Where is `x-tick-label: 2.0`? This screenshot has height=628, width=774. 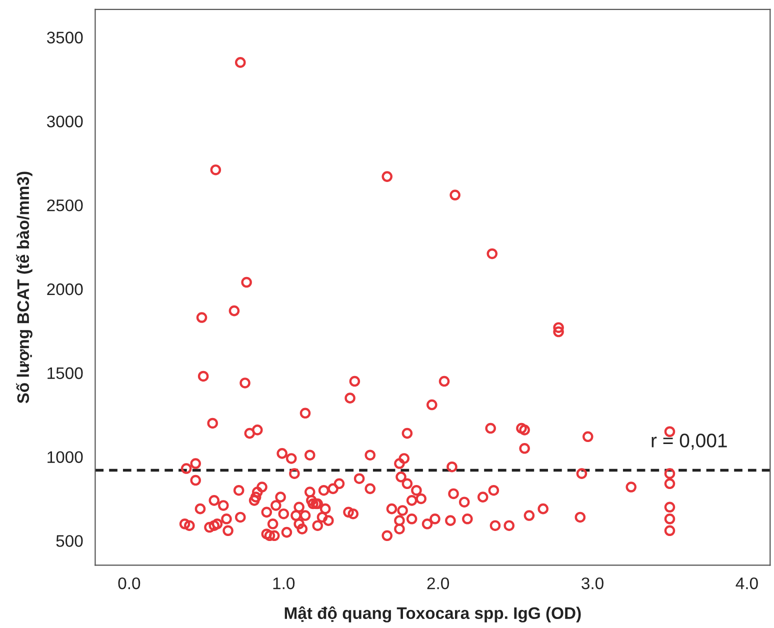 x-tick-label: 2.0 is located at coordinates (438, 583).